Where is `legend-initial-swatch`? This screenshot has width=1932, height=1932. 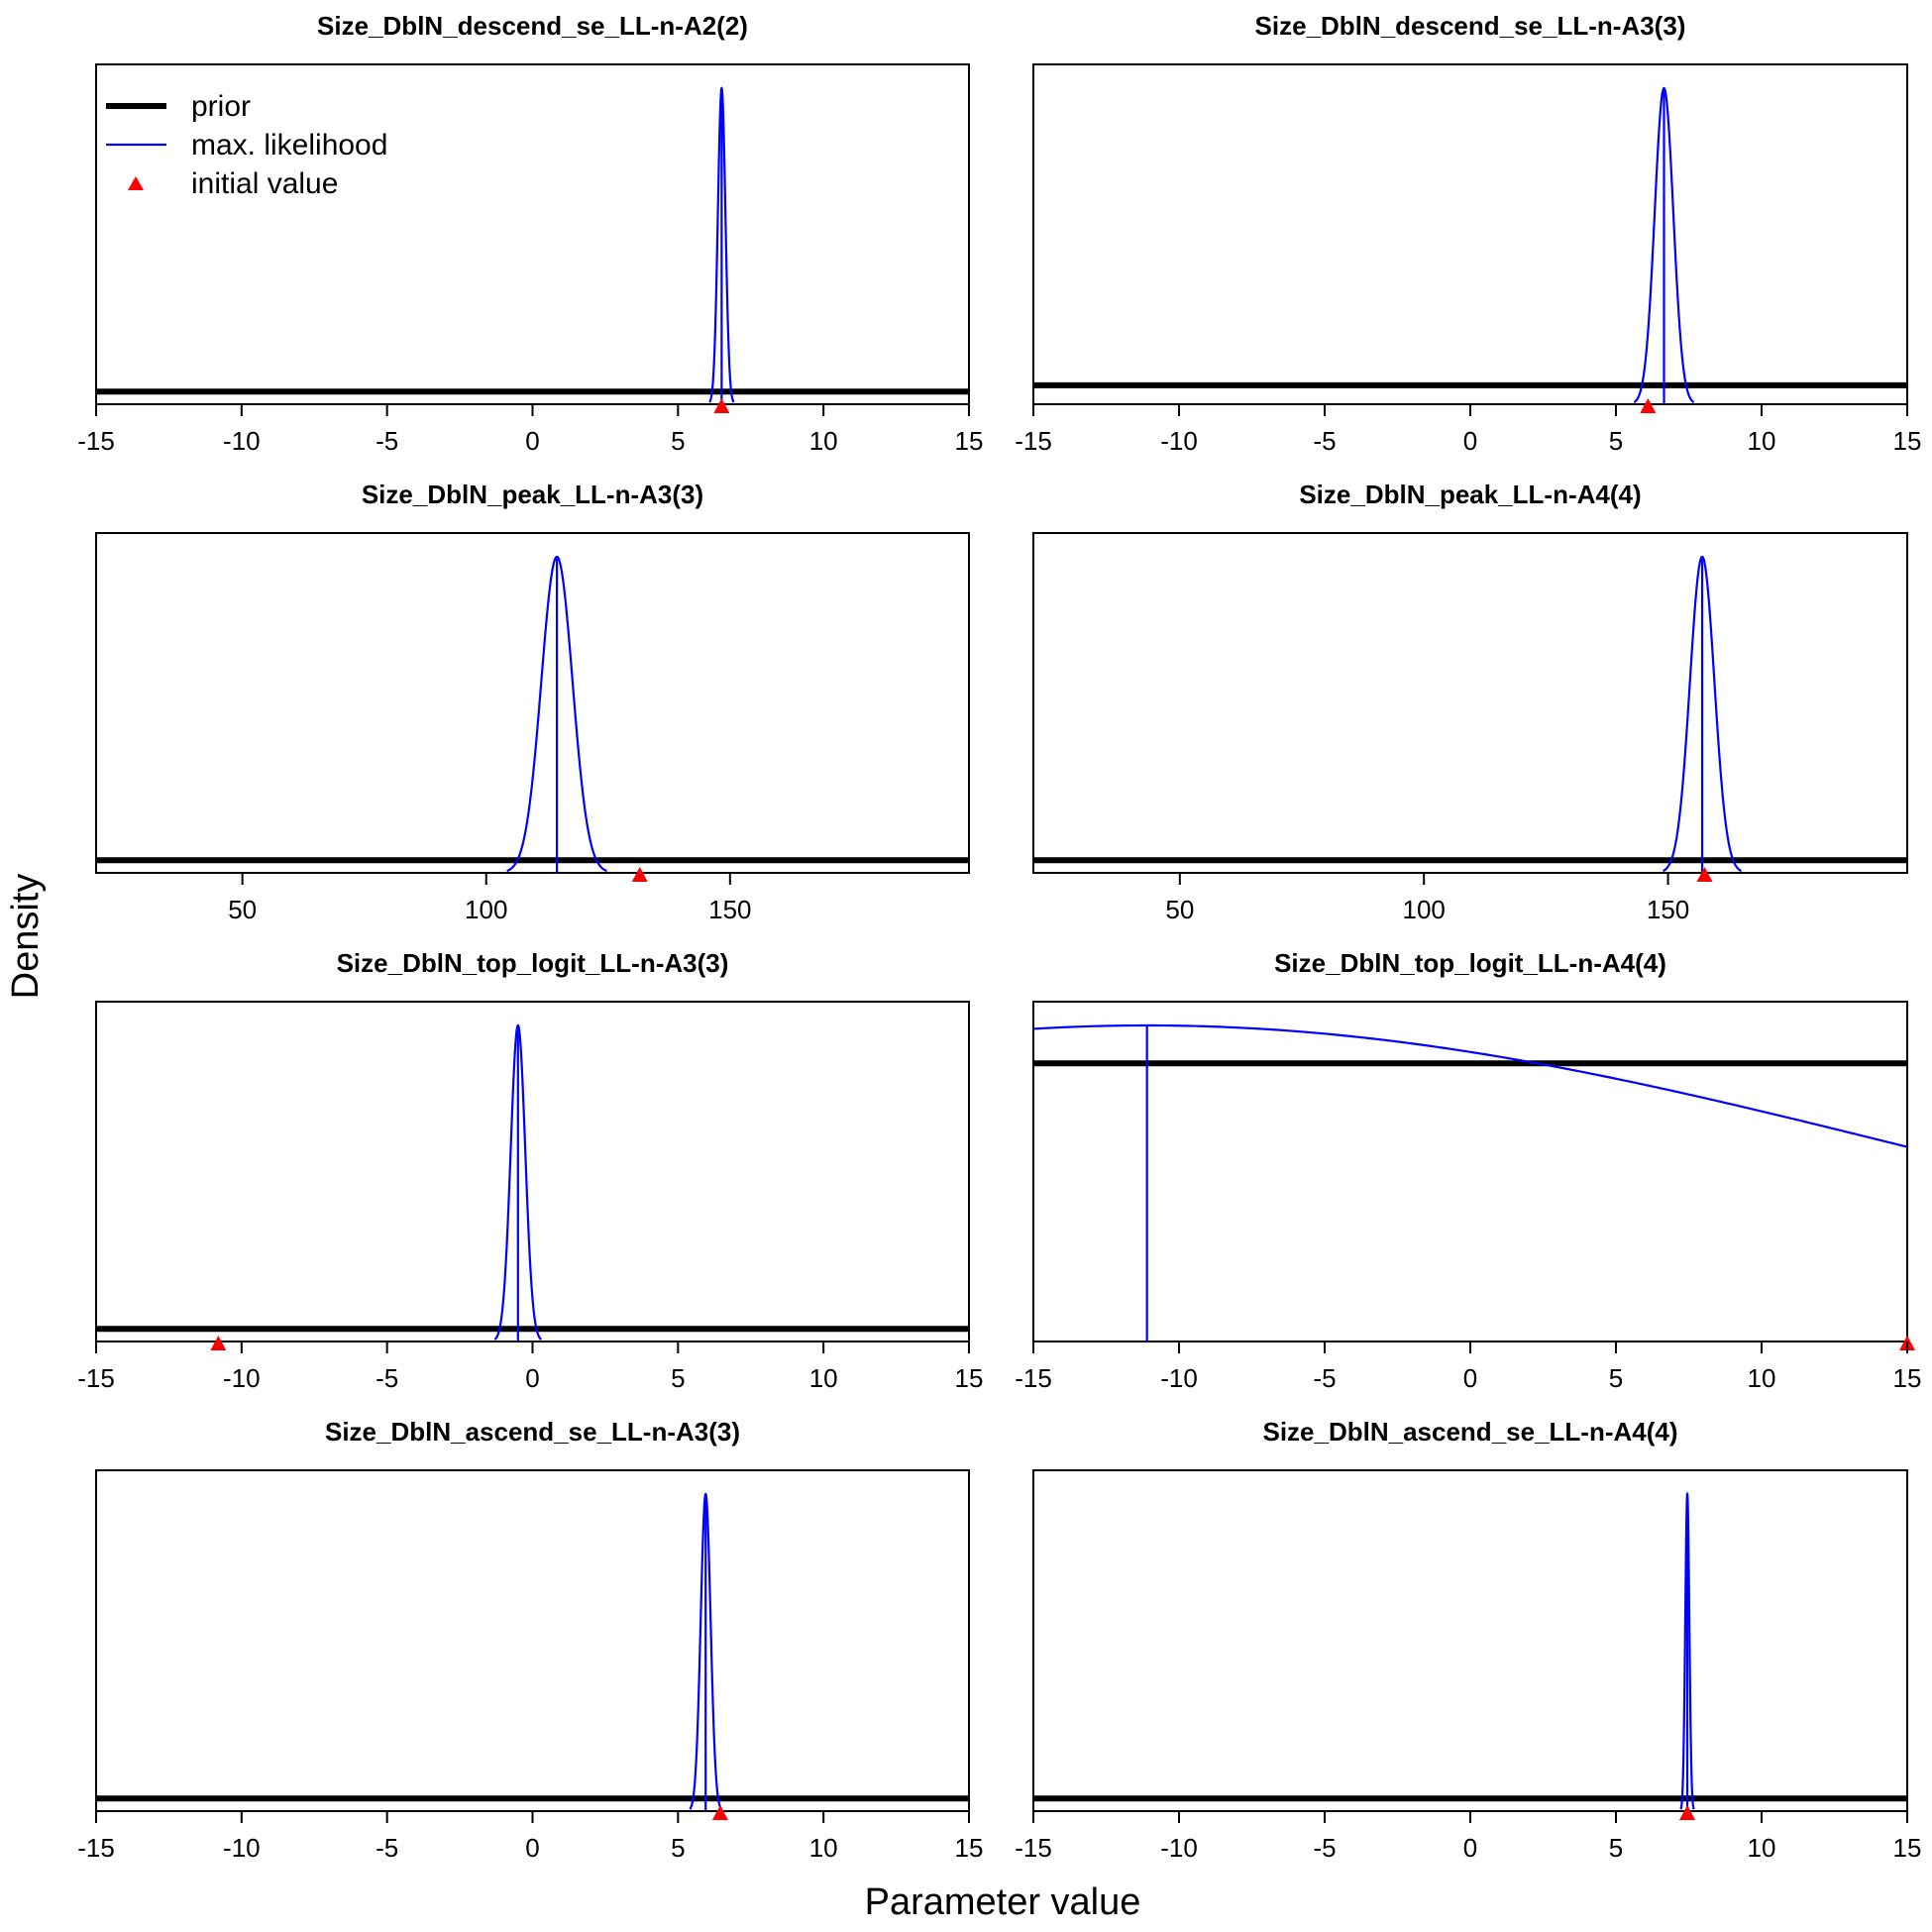
legend-initial-swatch is located at coordinates (136, 183).